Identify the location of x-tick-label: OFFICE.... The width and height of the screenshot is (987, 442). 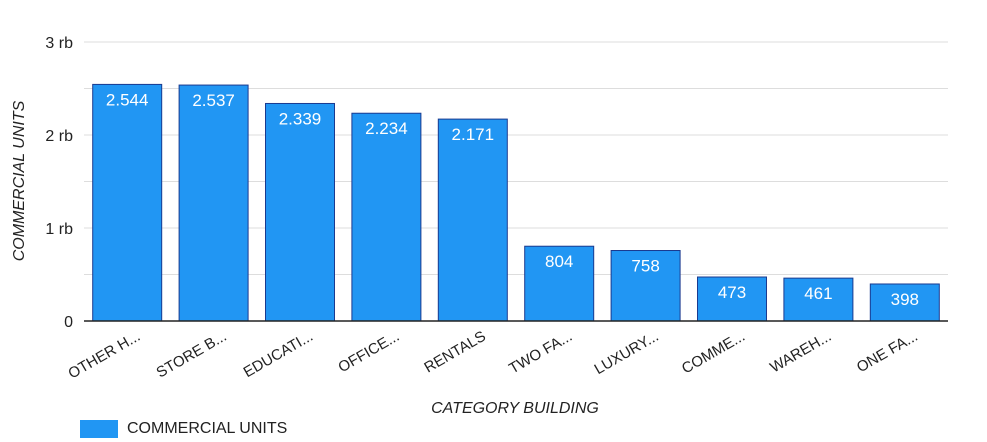
(368, 352).